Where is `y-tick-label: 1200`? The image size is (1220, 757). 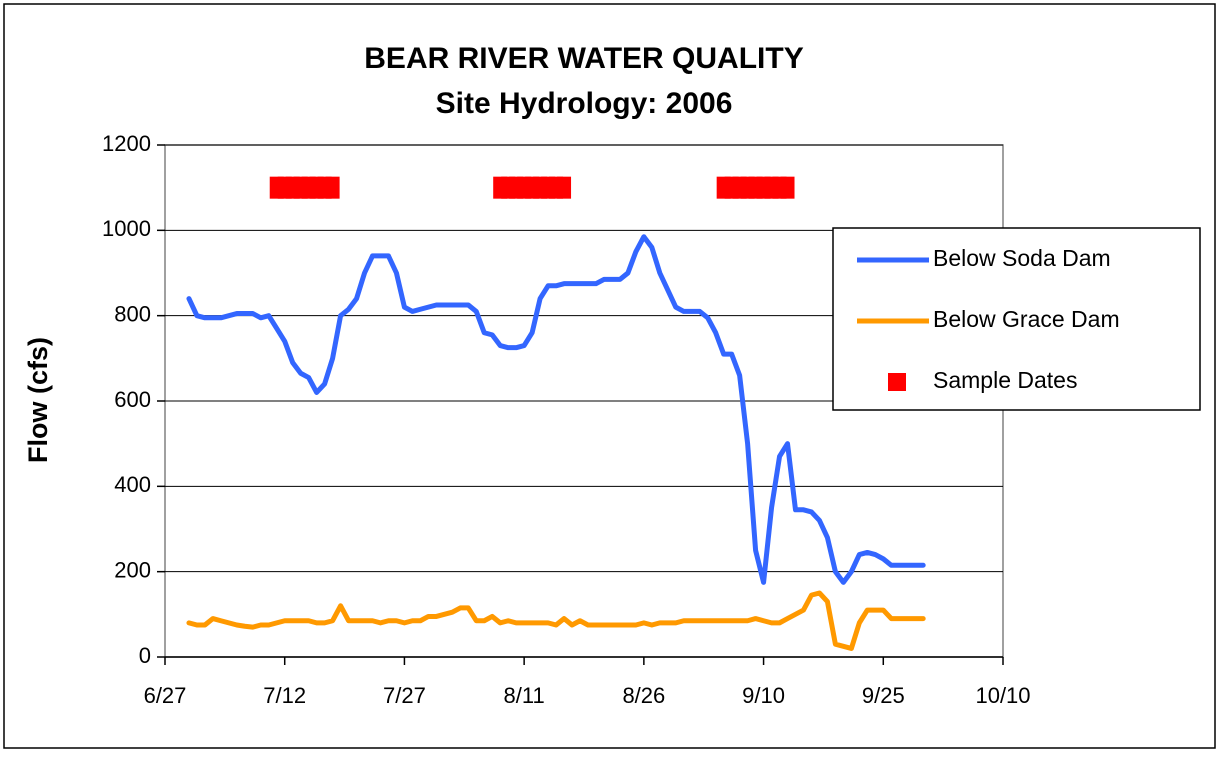
y-tick-label: 1200 is located at coordinates (126, 143).